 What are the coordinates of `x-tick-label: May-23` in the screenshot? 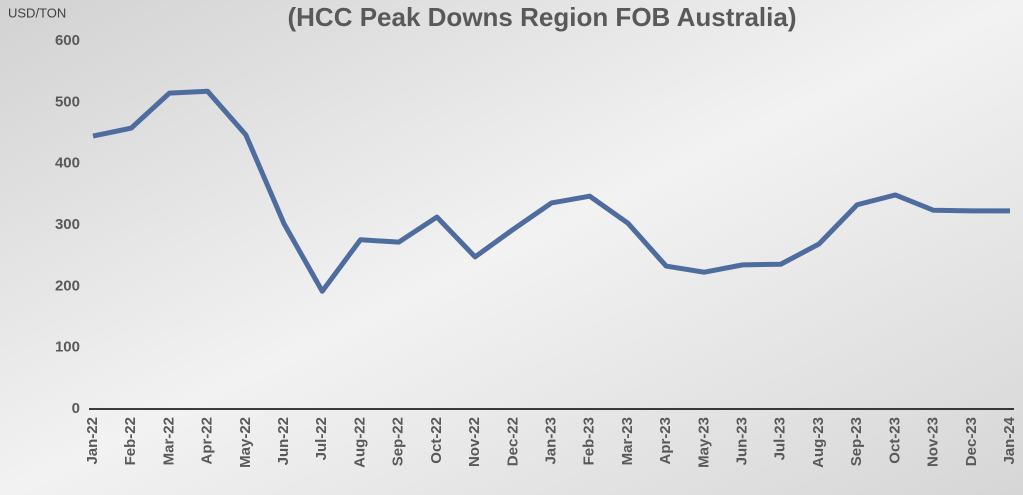 It's located at (703, 442).